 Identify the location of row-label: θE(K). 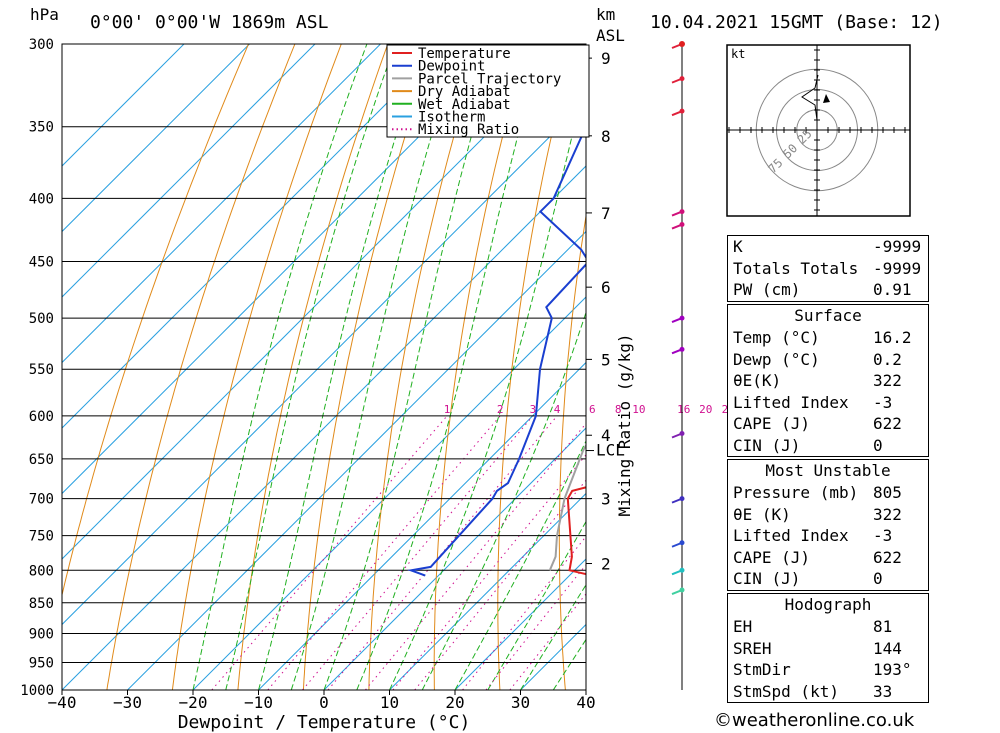
(757, 380).